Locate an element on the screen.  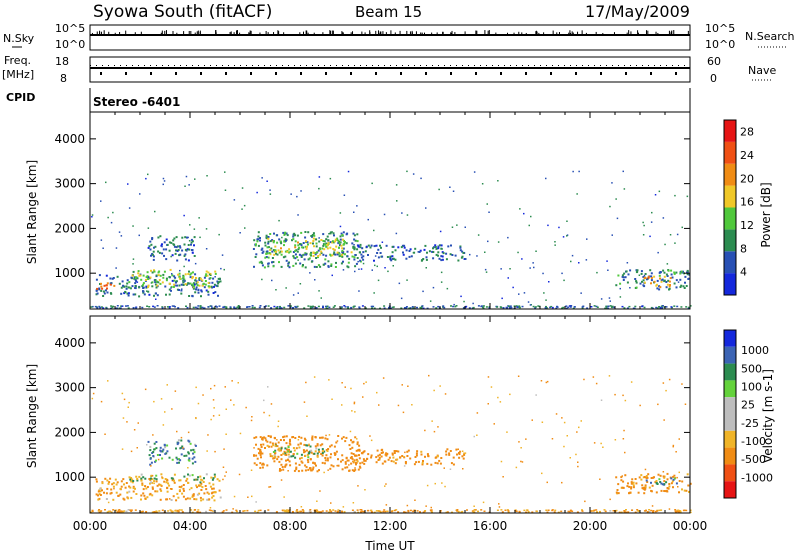
colorbar-tick-label: -25 is located at coordinates (750, 423).